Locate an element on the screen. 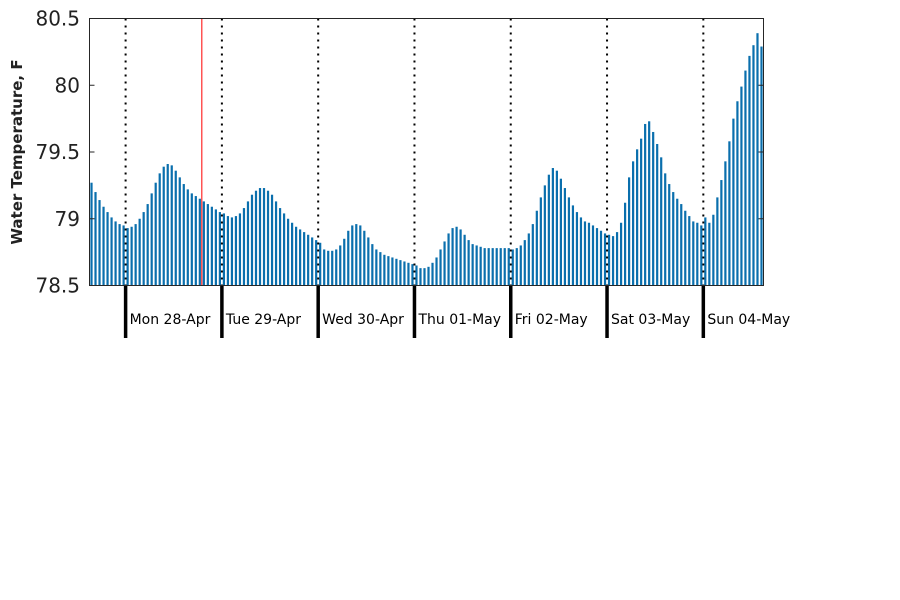 This screenshot has width=900, height=600. day-label: Tue 29-Apr is located at coordinates (263, 320).